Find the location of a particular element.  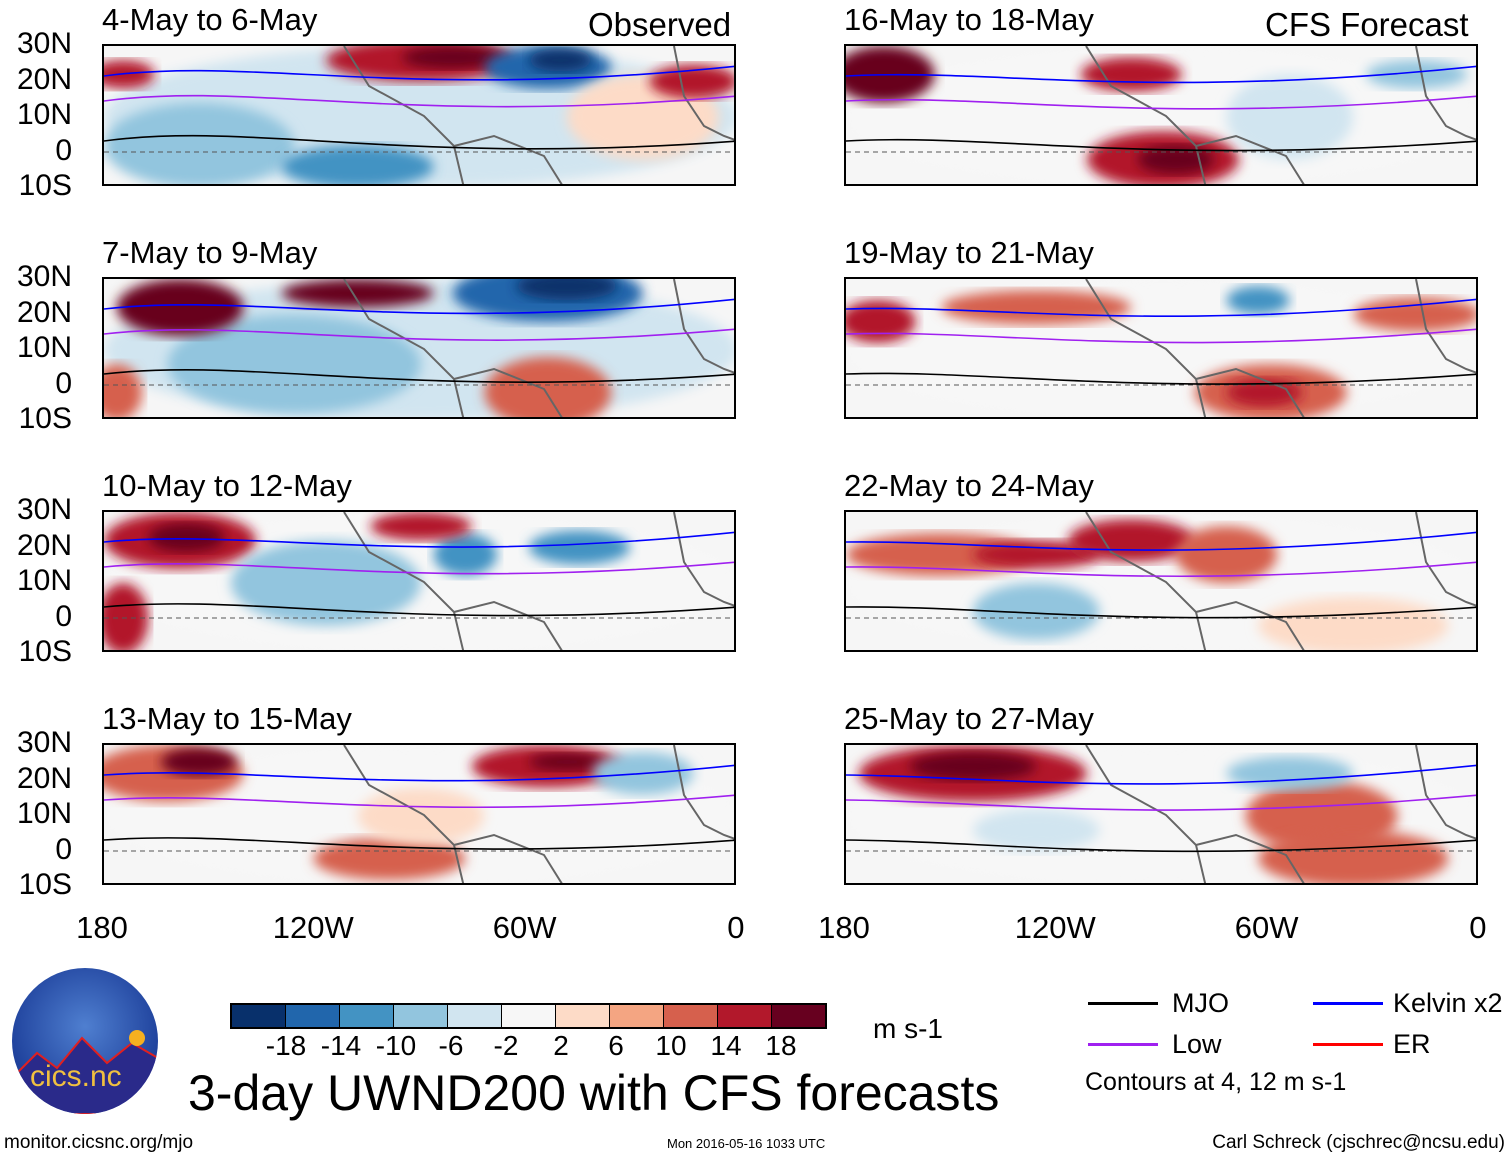

legend-swatch-kelvin is located at coordinates (1348, 1003).